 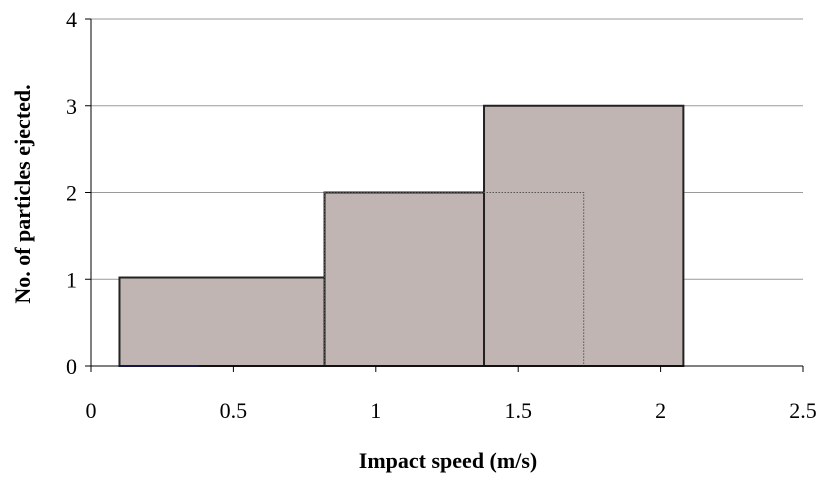 I want to click on x-tick-label-1: 0.5, so click(x=234, y=410).